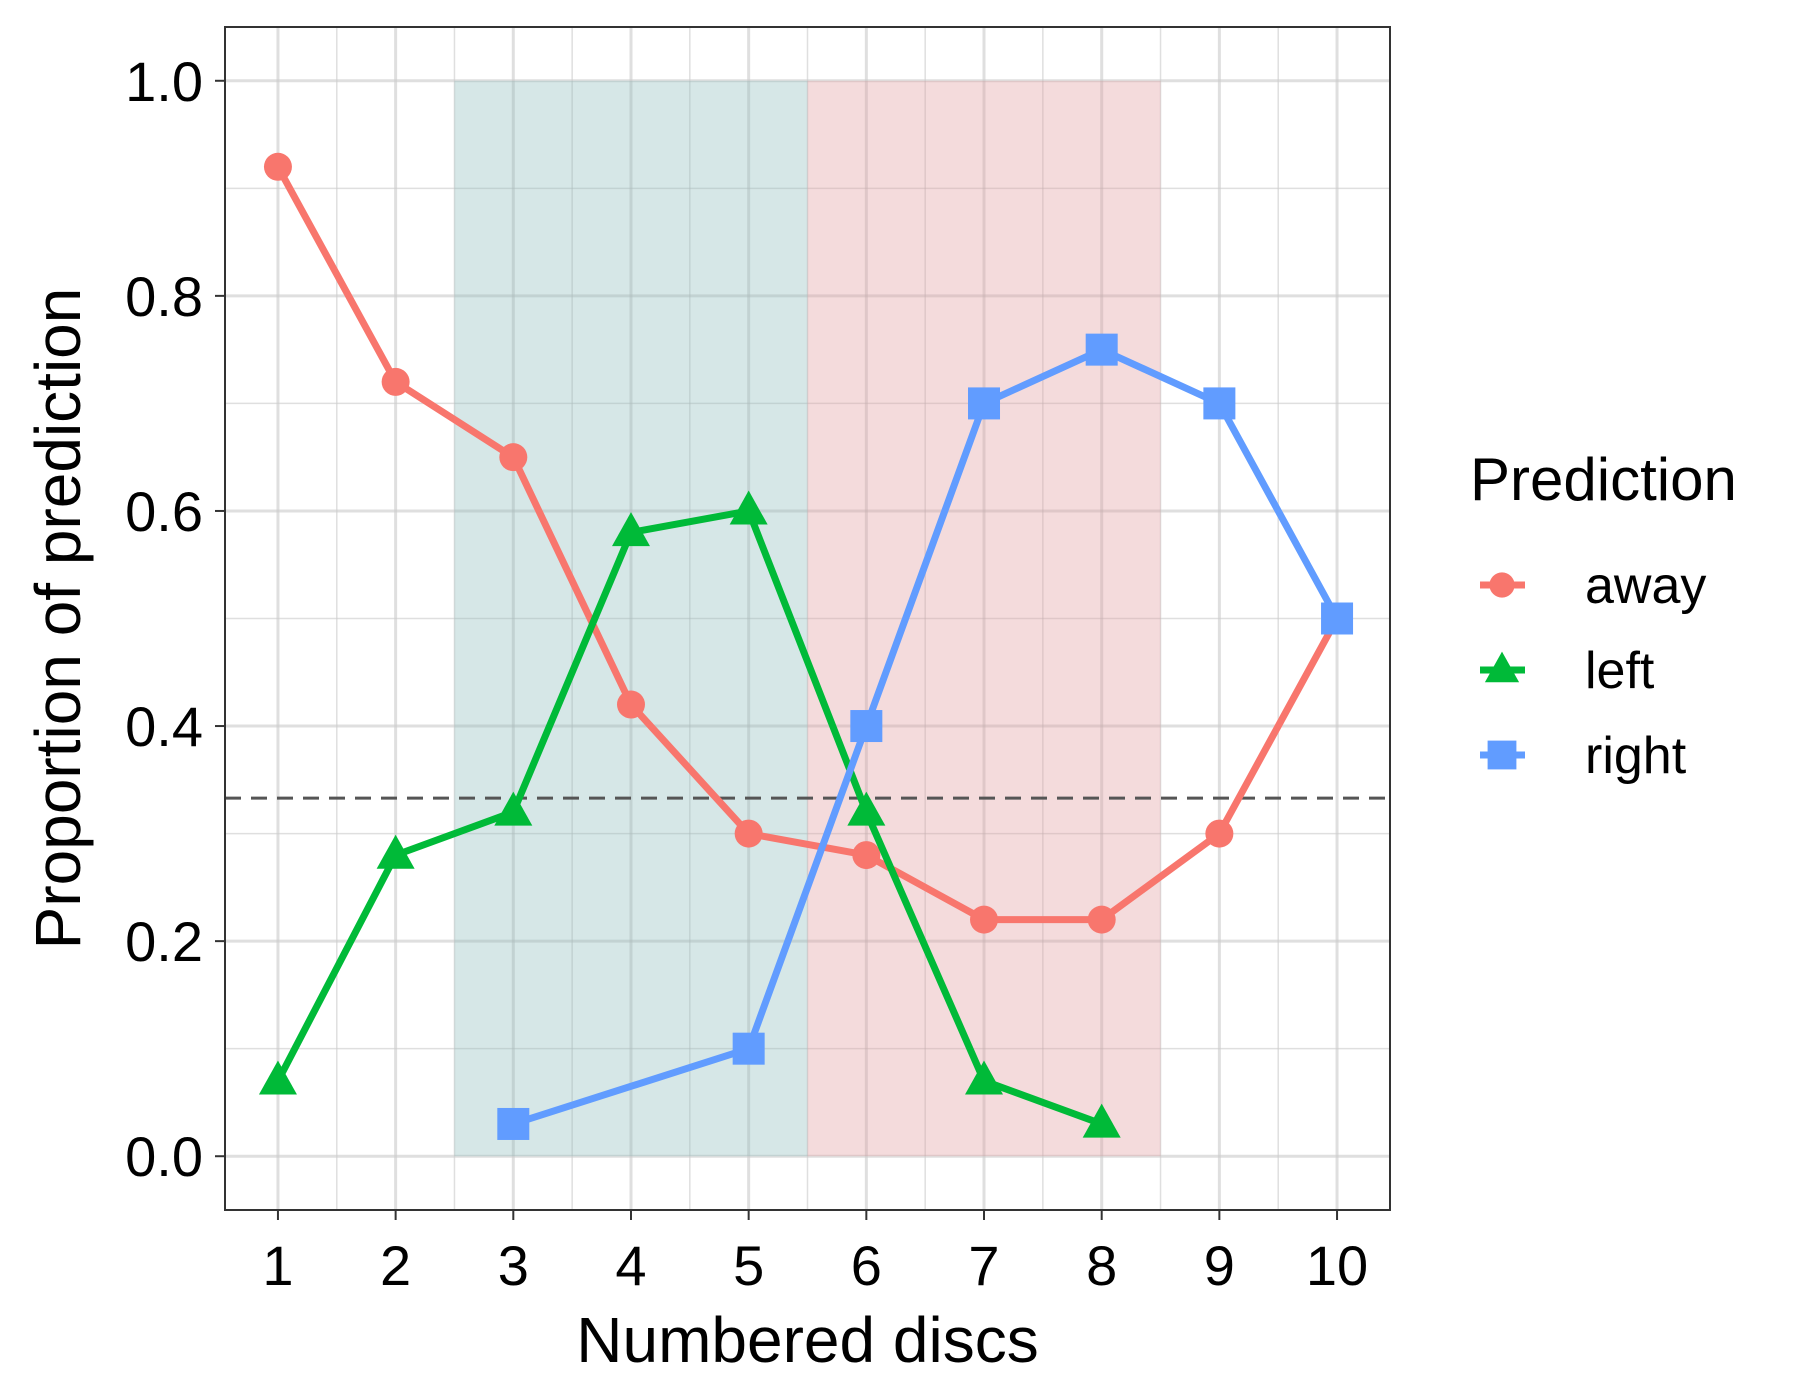 The image size is (1820, 1400). Describe the element at coordinates (630, 1265) in the screenshot. I see `x-tick-label: 4` at that location.